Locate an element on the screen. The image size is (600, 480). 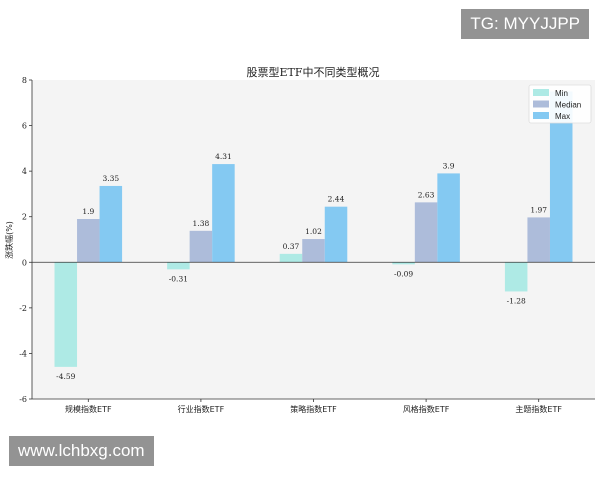
data-label: 3.35 is located at coordinates (110, 178).